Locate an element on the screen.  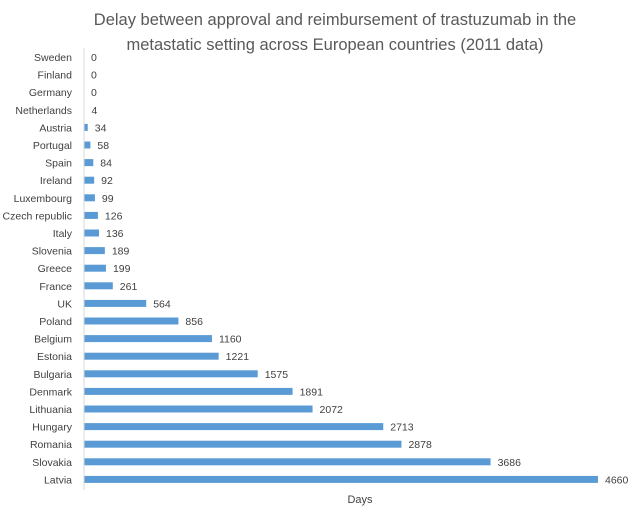
category-label: Hungary is located at coordinates (52, 428).